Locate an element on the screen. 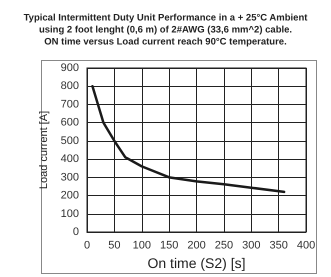 The width and height of the screenshot is (331, 277). x-tick-label: 300 is located at coordinates (251, 246).